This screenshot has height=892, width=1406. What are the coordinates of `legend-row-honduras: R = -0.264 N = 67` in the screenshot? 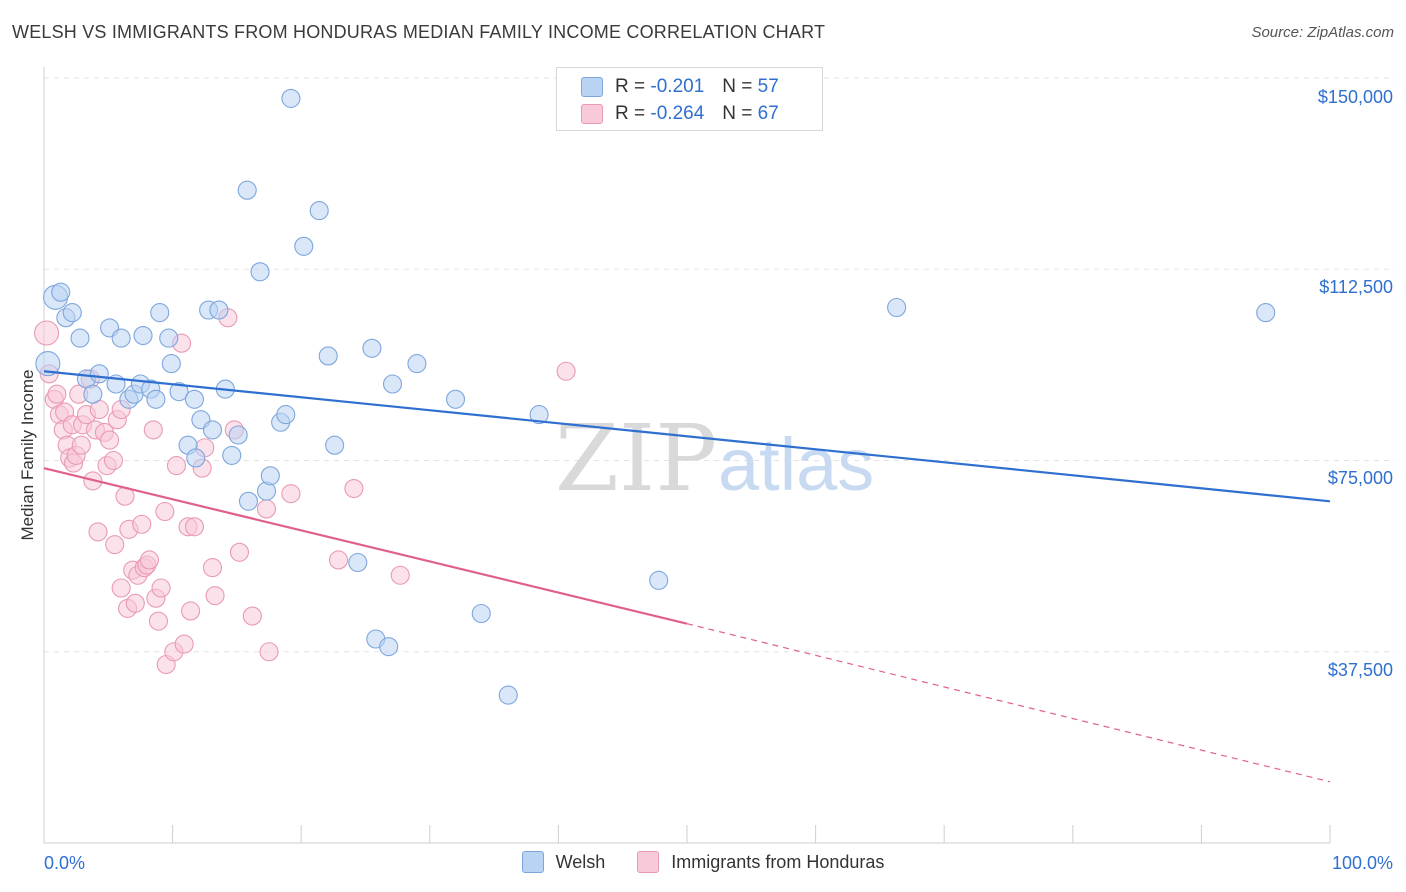 It's located at (680, 114).